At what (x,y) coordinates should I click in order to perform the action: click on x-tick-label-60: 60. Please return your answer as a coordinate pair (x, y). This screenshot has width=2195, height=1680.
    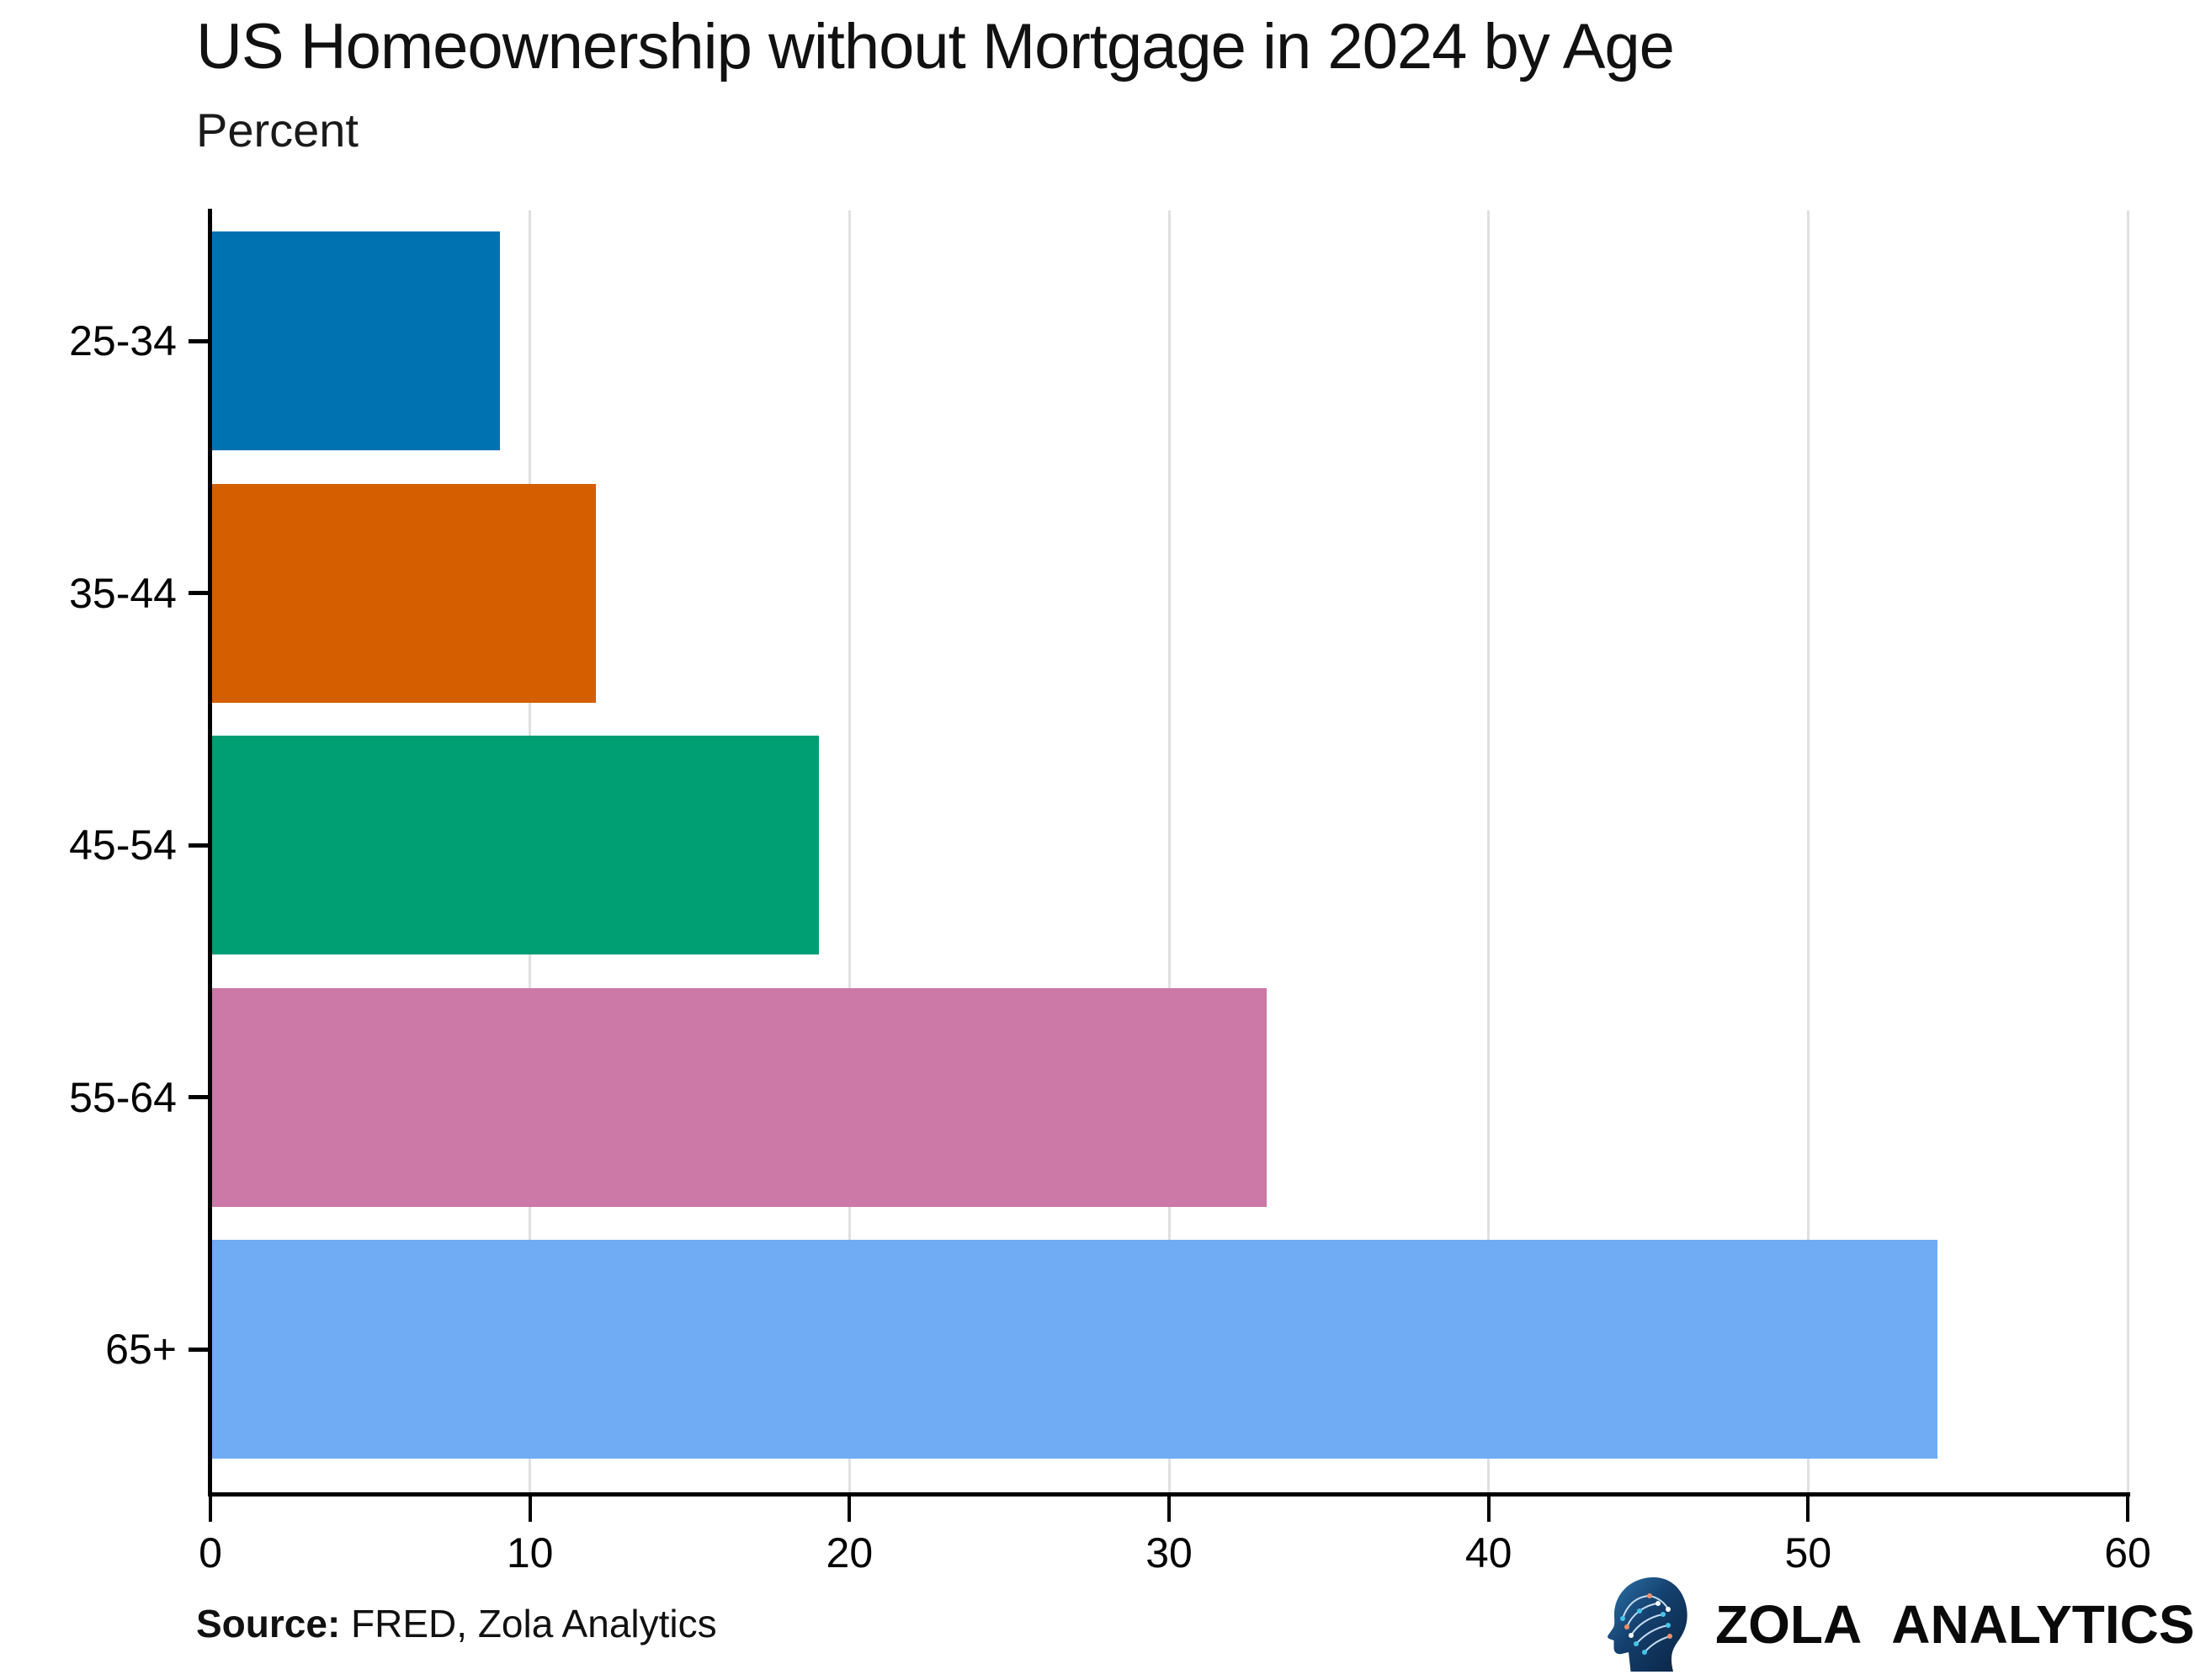
    Looking at the image, I should click on (2127, 1552).